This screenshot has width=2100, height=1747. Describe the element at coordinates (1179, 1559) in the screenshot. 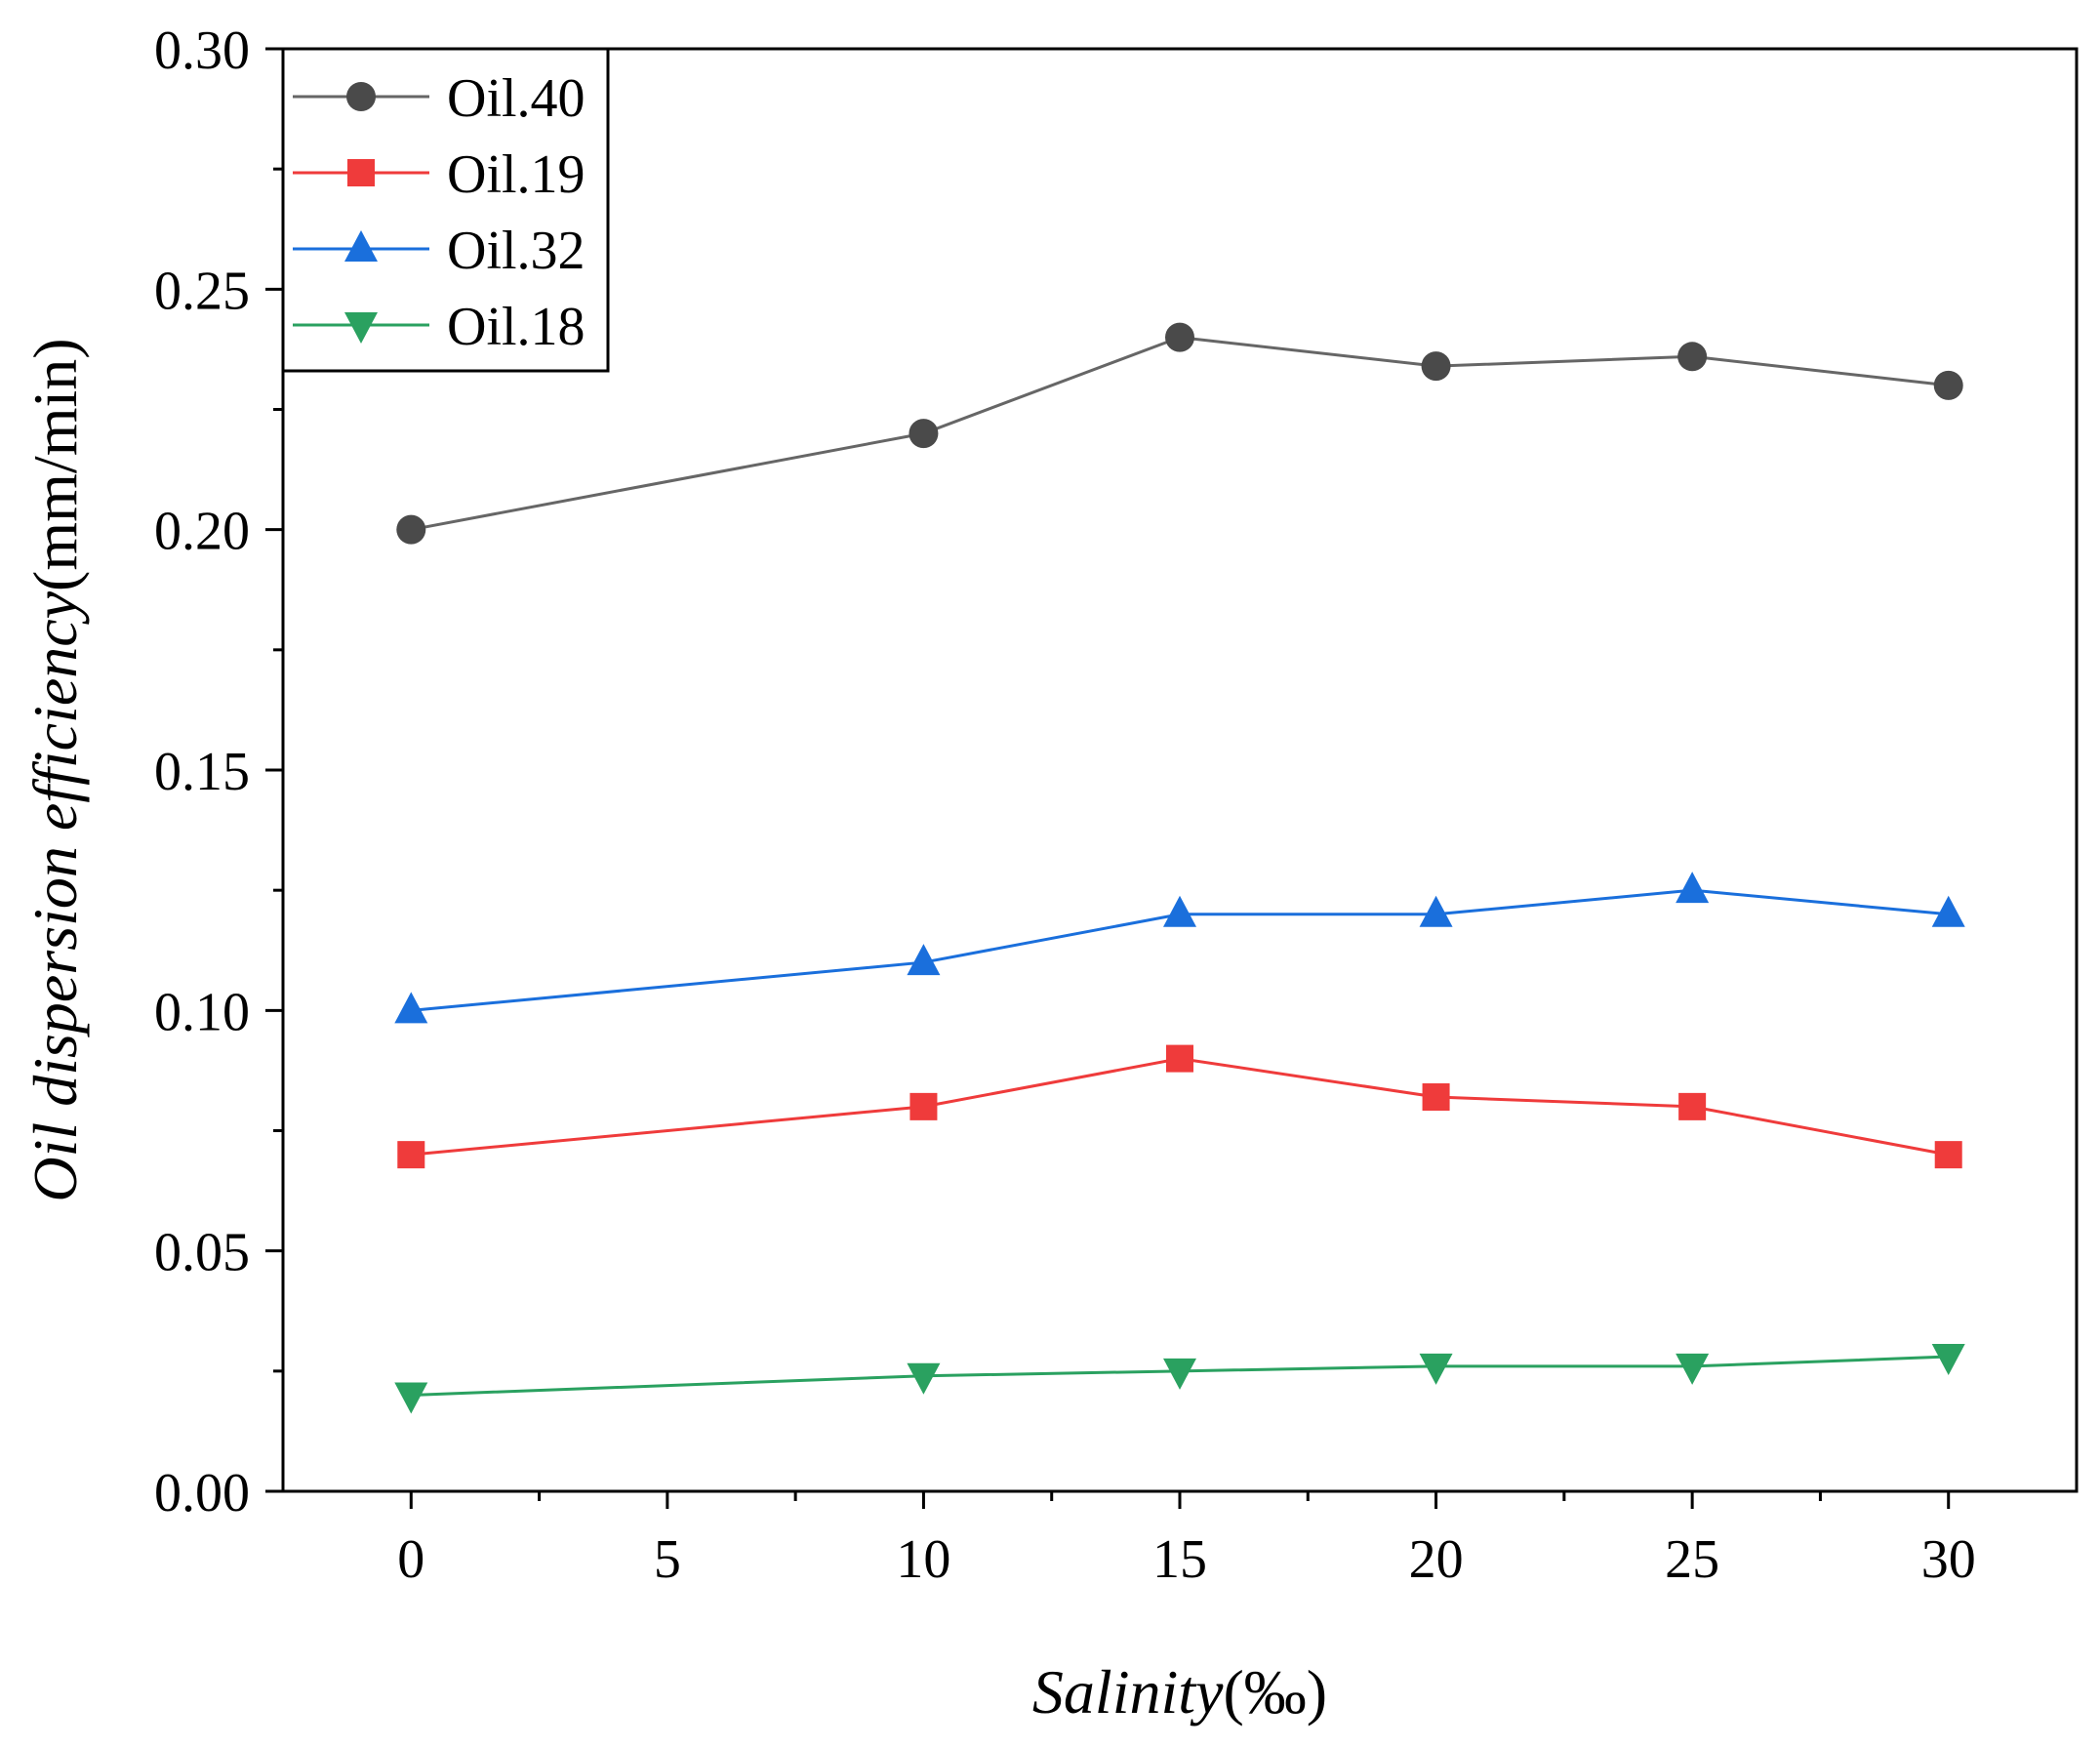

I see `x-tick-label: 15` at that location.